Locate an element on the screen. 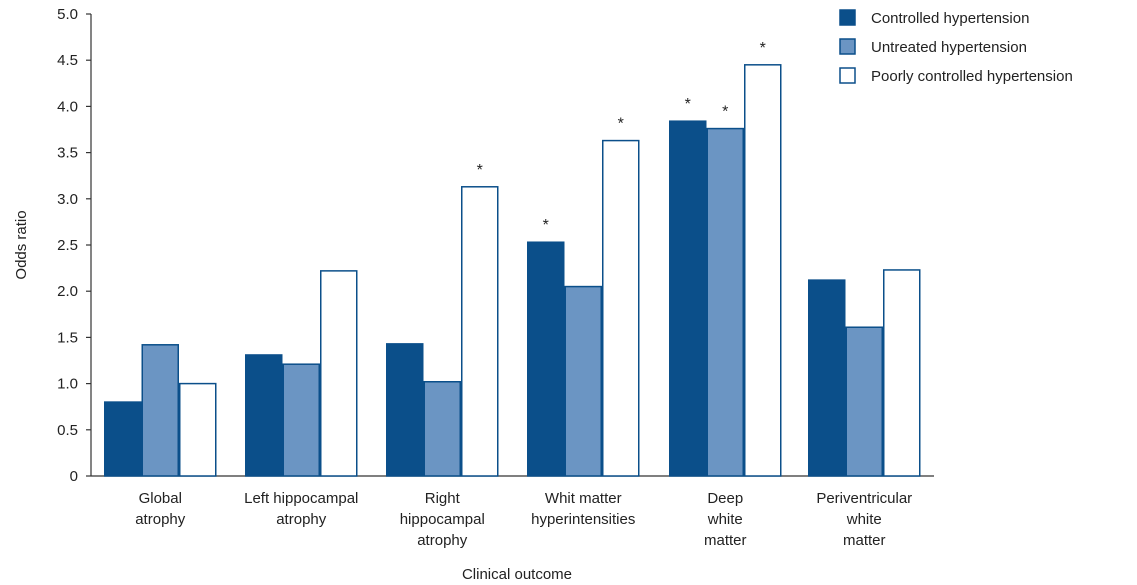  y-tick-label: 1.0 is located at coordinates (67, 384).